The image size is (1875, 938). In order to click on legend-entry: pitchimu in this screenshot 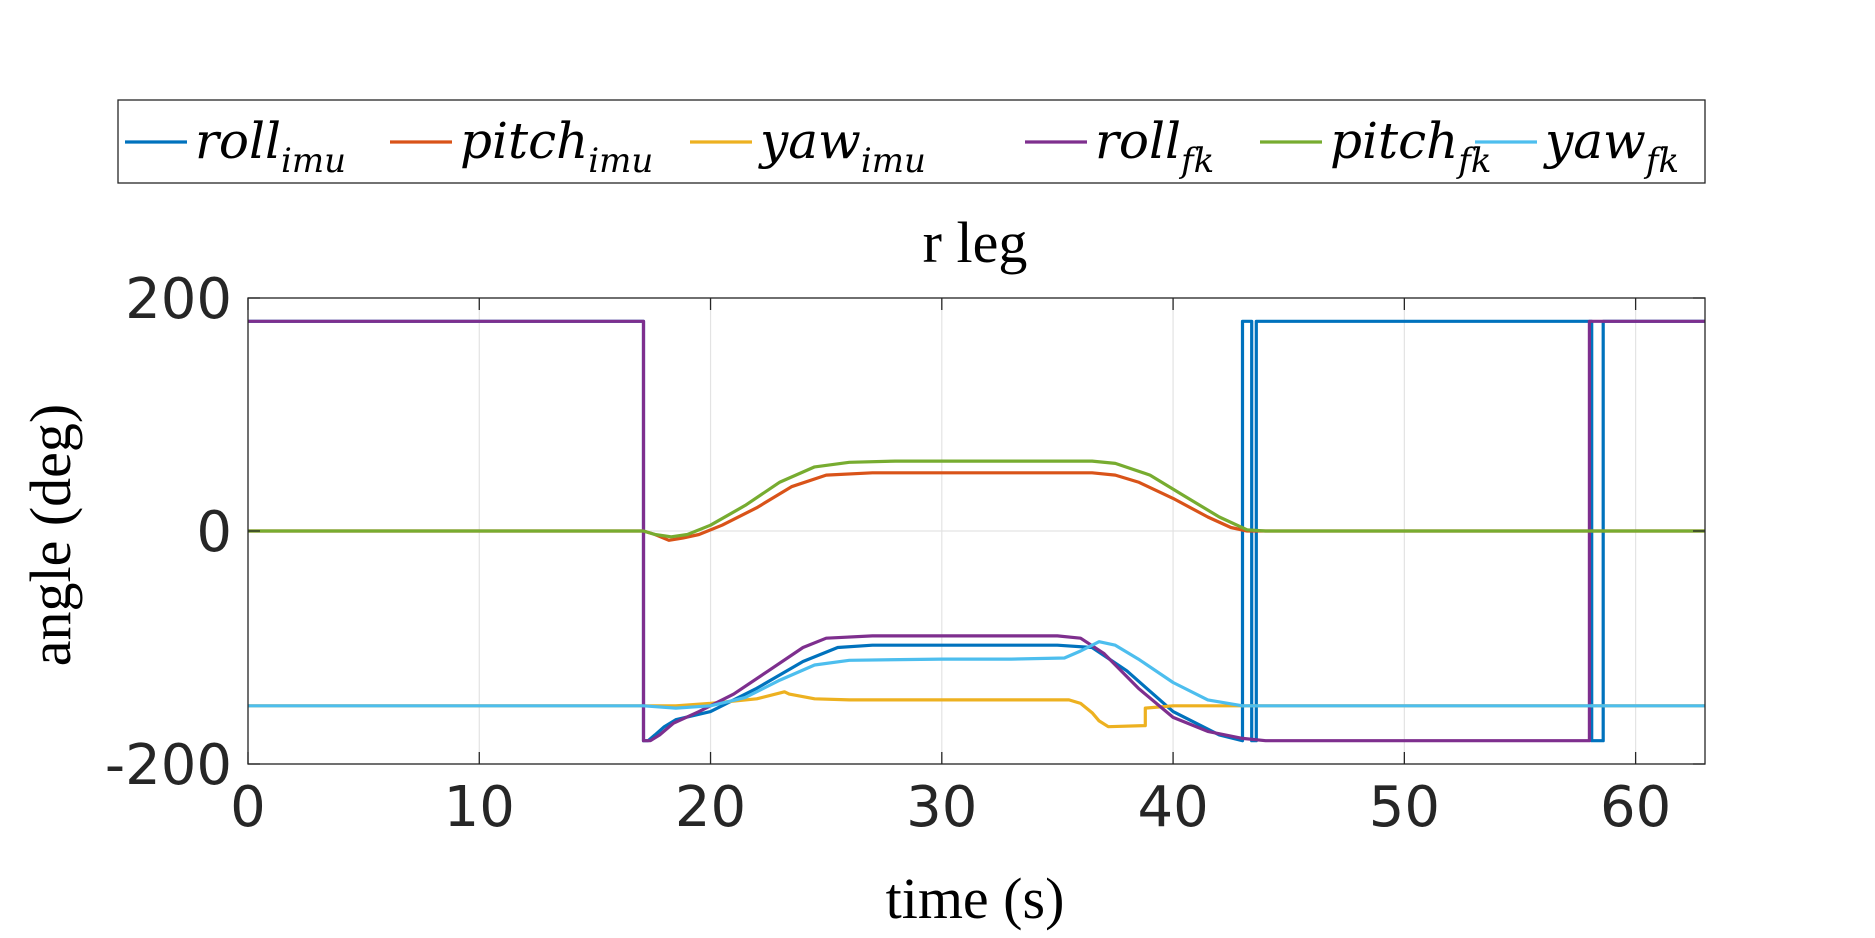, I will do `click(521, 146)`.